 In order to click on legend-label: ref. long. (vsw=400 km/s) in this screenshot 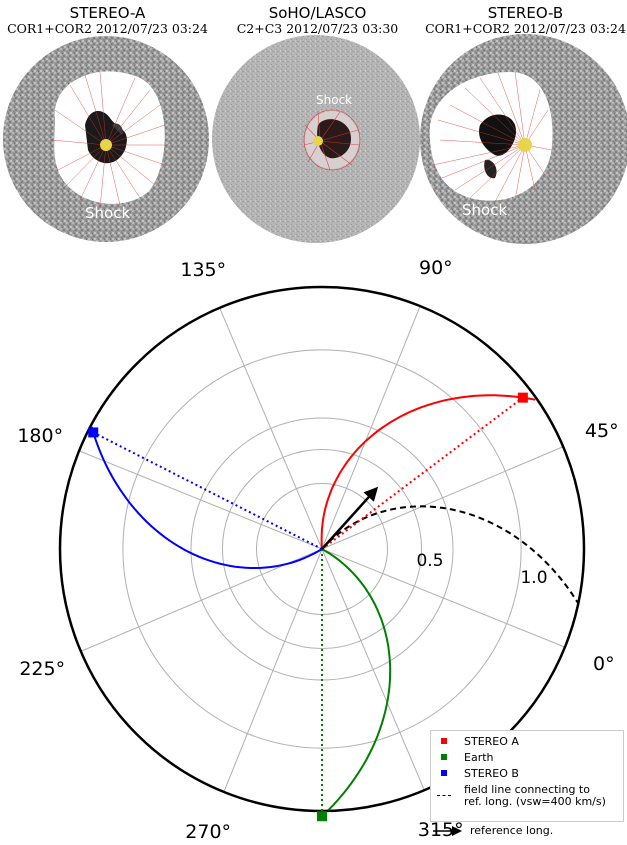, I will do `click(535, 801)`.